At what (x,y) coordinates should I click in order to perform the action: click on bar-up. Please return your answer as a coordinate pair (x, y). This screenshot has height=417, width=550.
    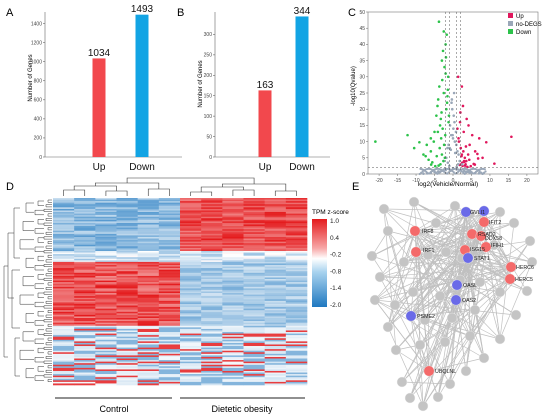
    Looking at the image, I should click on (99, 107).